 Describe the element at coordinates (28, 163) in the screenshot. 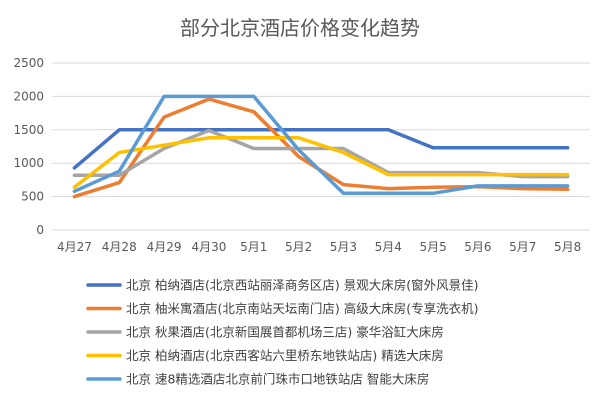

I see `y-tick-label: 1000` at that location.